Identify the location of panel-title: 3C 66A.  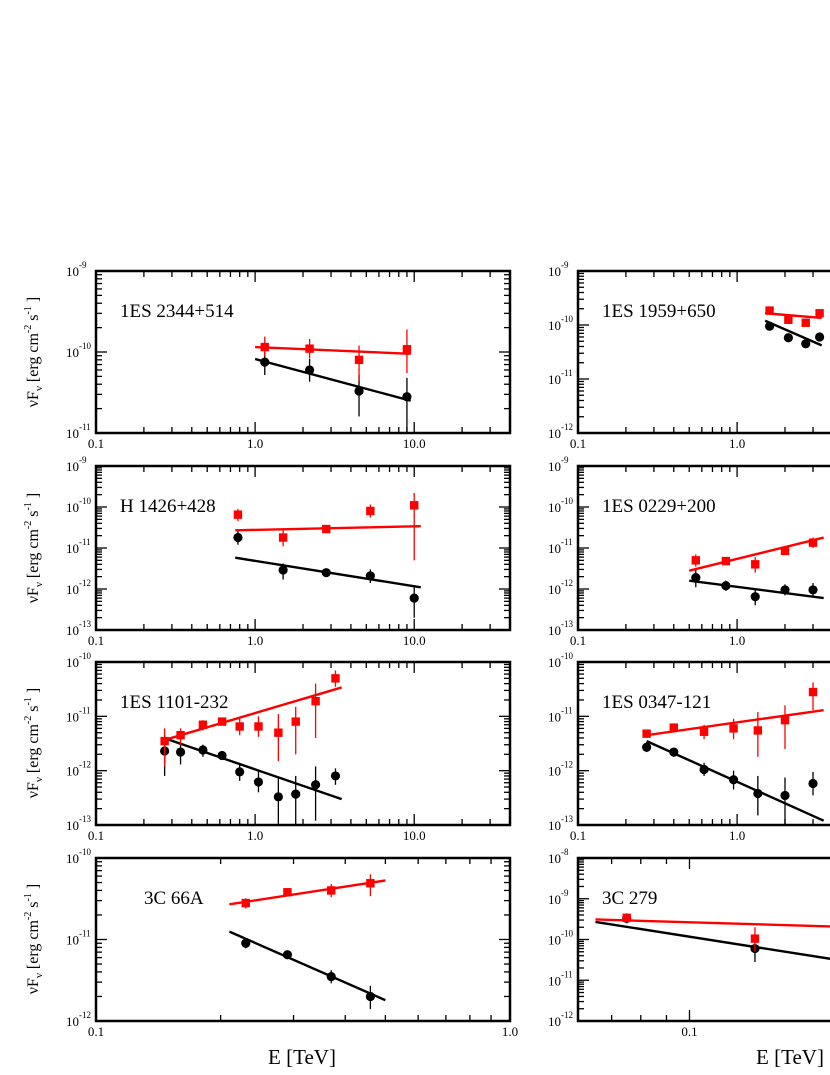
(174, 898).